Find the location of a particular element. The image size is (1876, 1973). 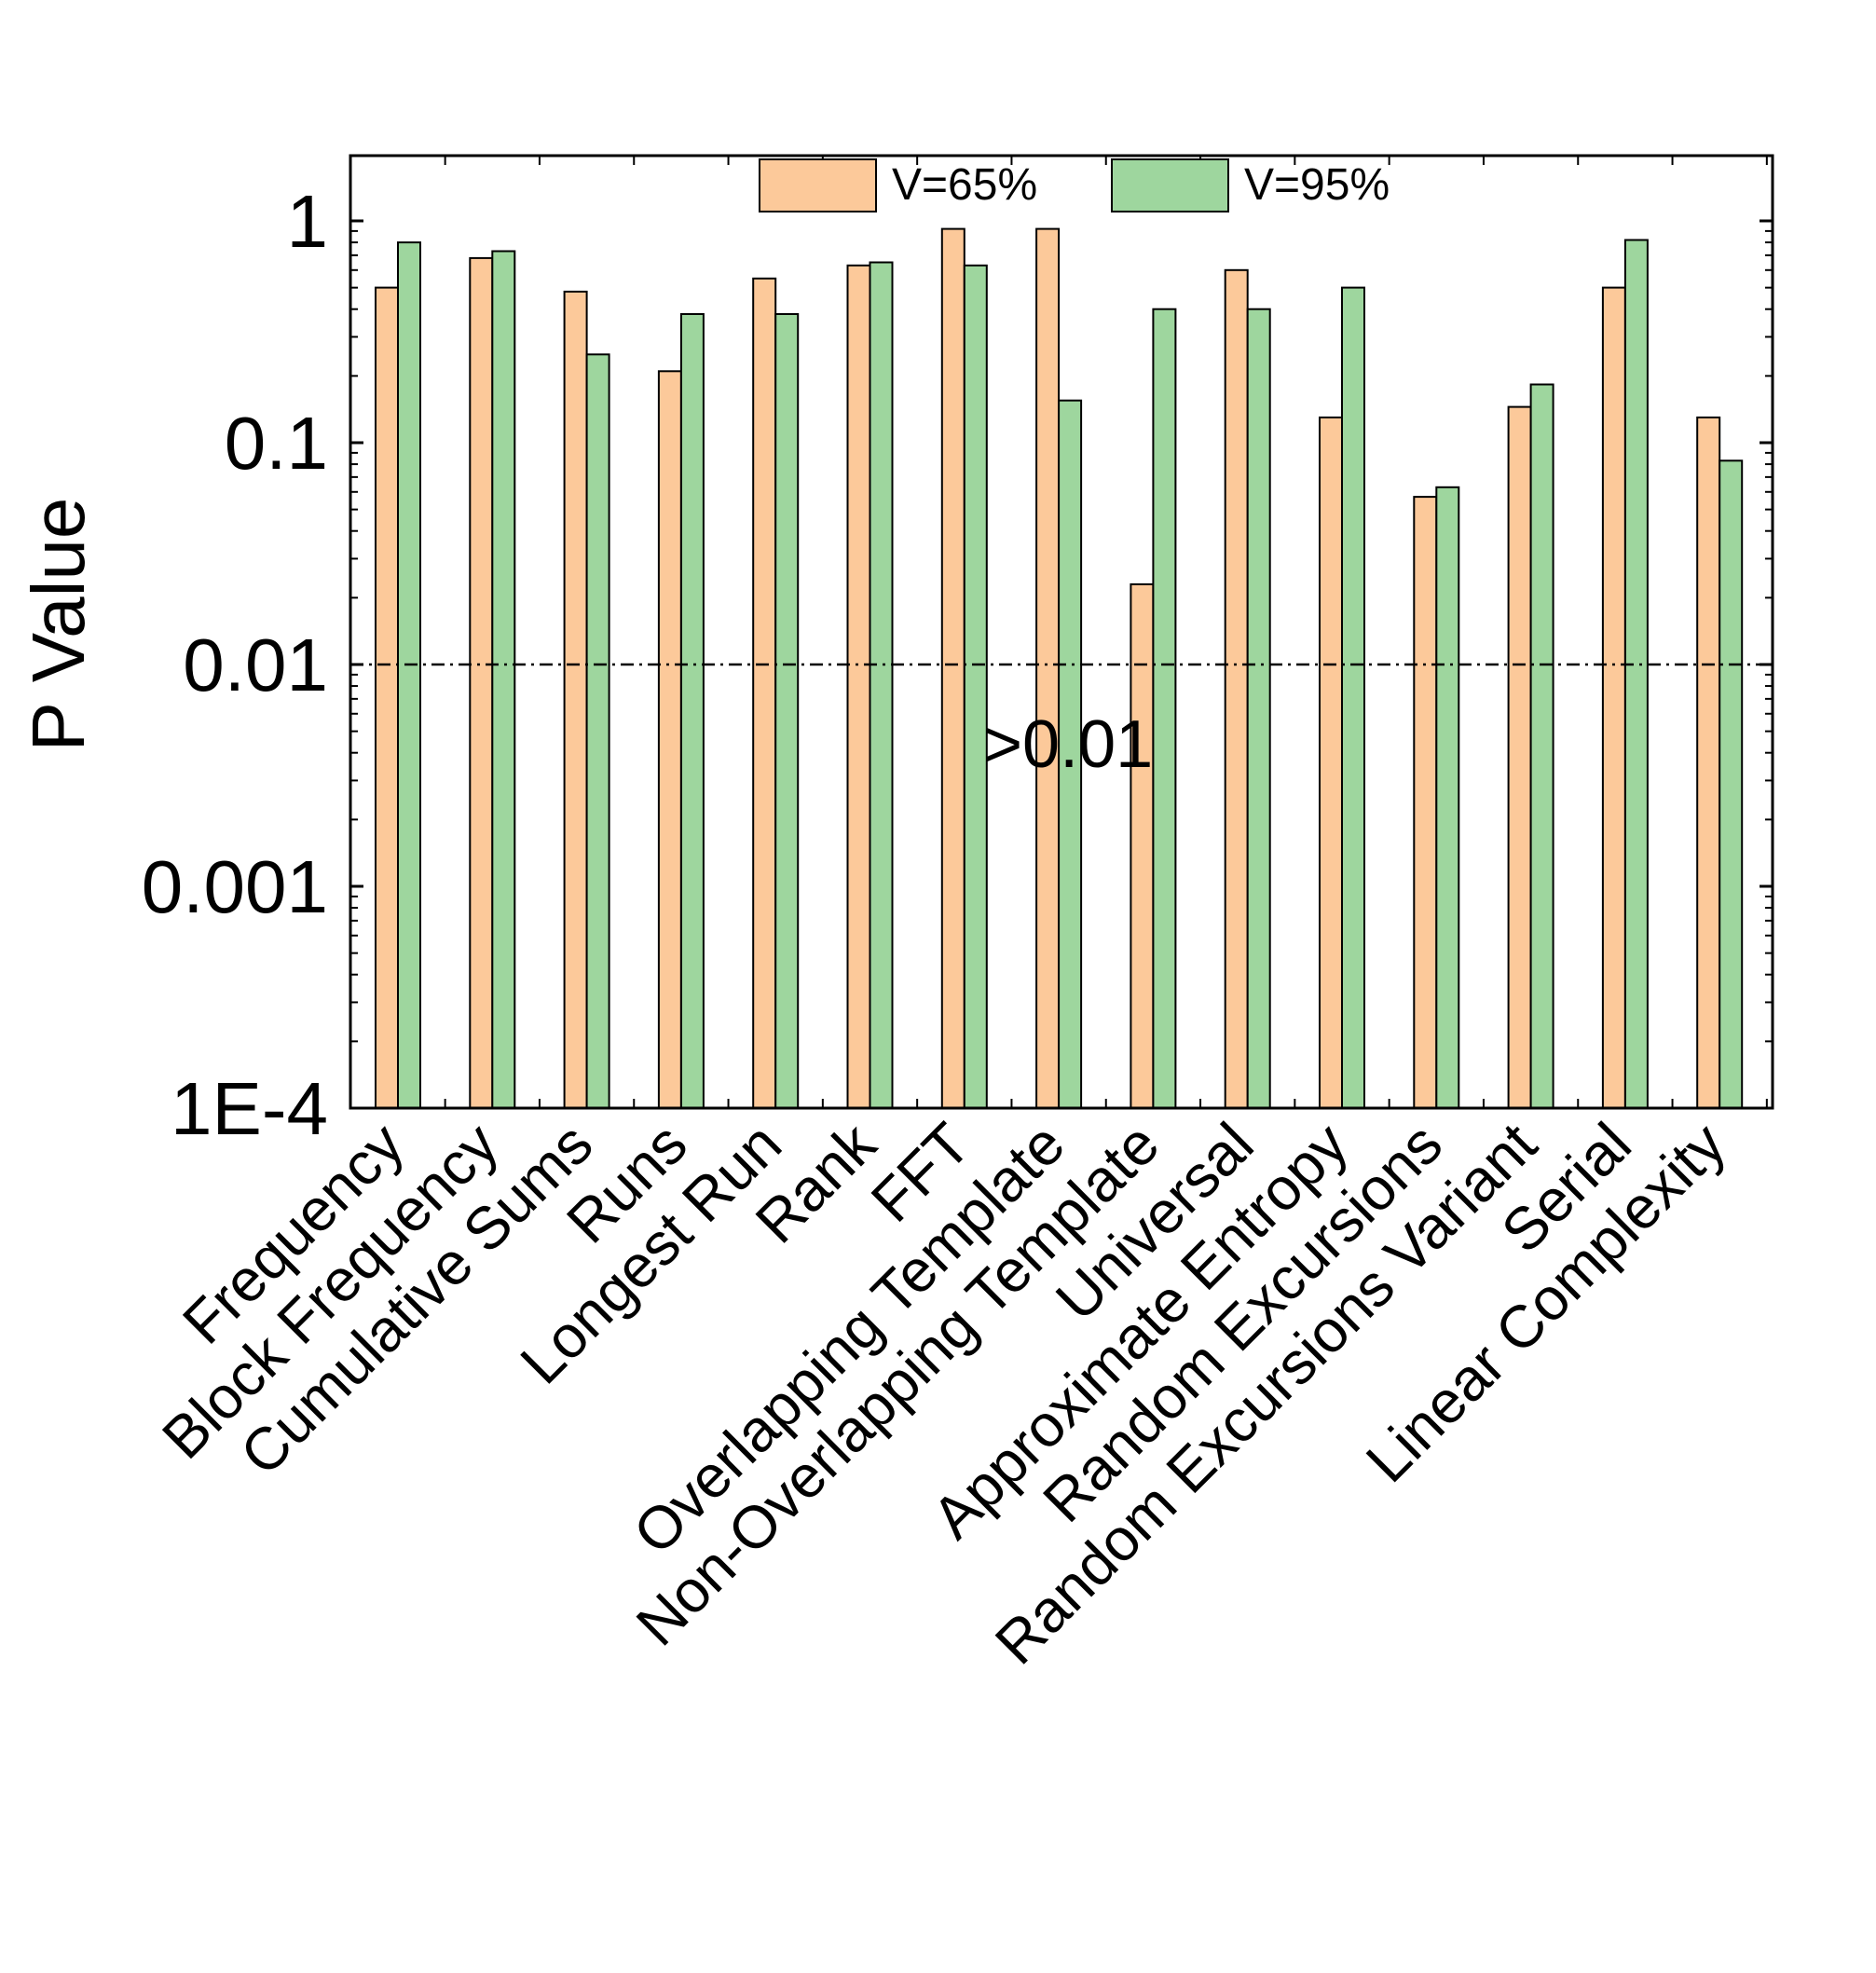

legend-swatch-v65 is located at coordinates (818, 185).